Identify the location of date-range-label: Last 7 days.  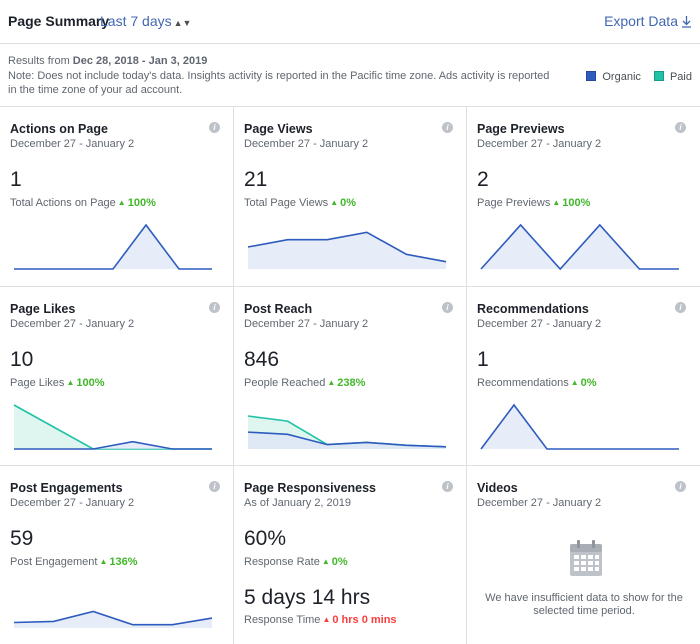
(136, 21).